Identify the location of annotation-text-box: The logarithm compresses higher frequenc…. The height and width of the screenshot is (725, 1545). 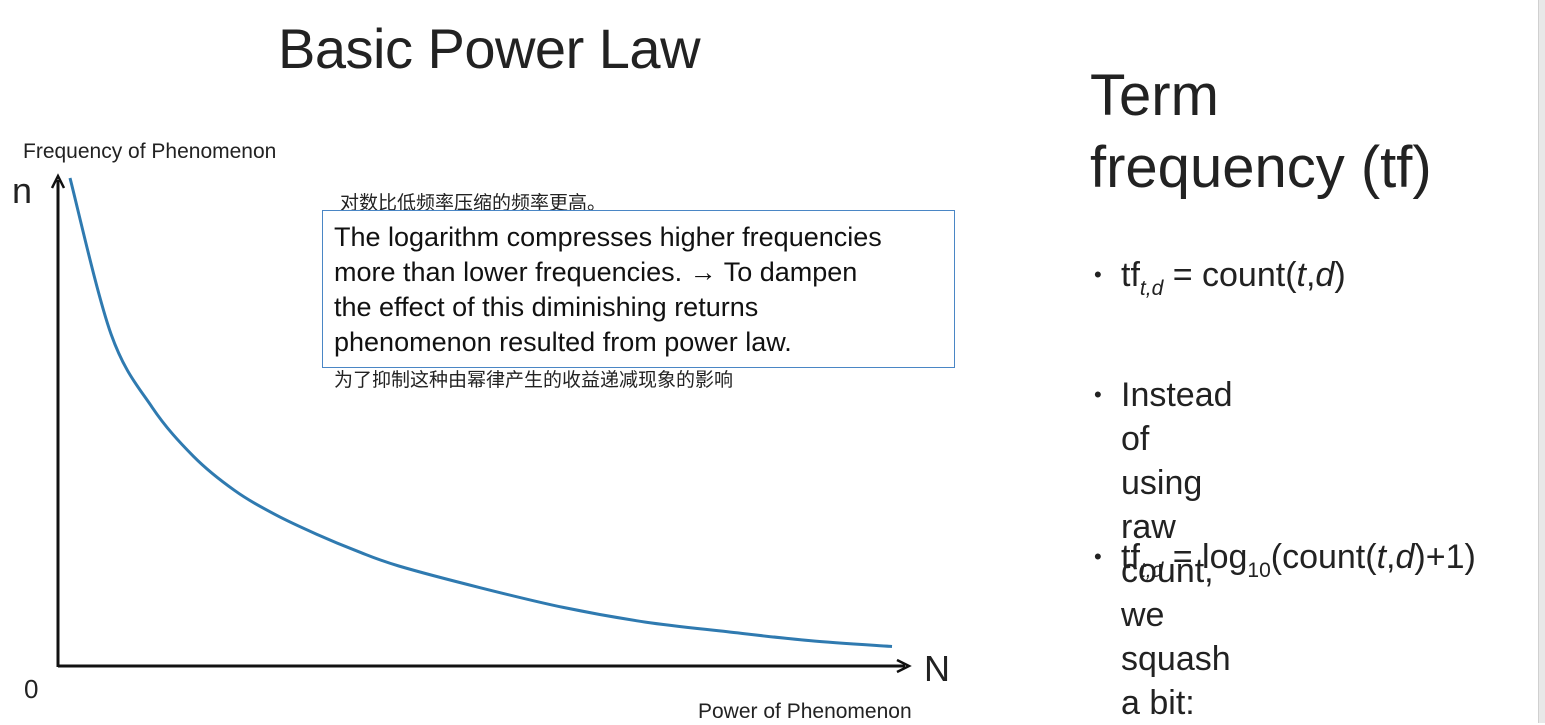
(638, 289).